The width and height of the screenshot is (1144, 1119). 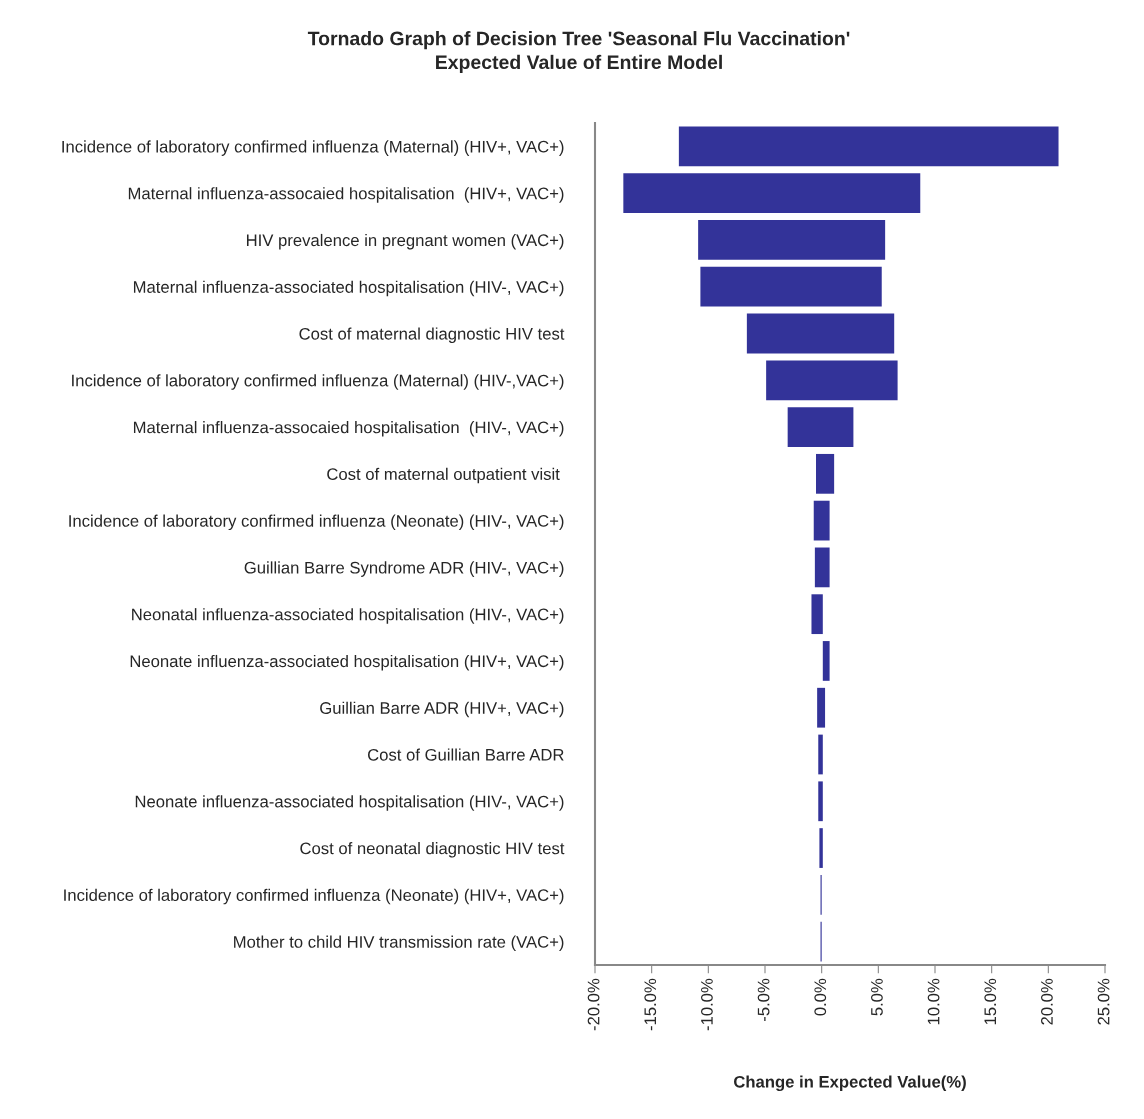 I want to click on x-tick-label: 10.0%, so click(x=933, y=1001).